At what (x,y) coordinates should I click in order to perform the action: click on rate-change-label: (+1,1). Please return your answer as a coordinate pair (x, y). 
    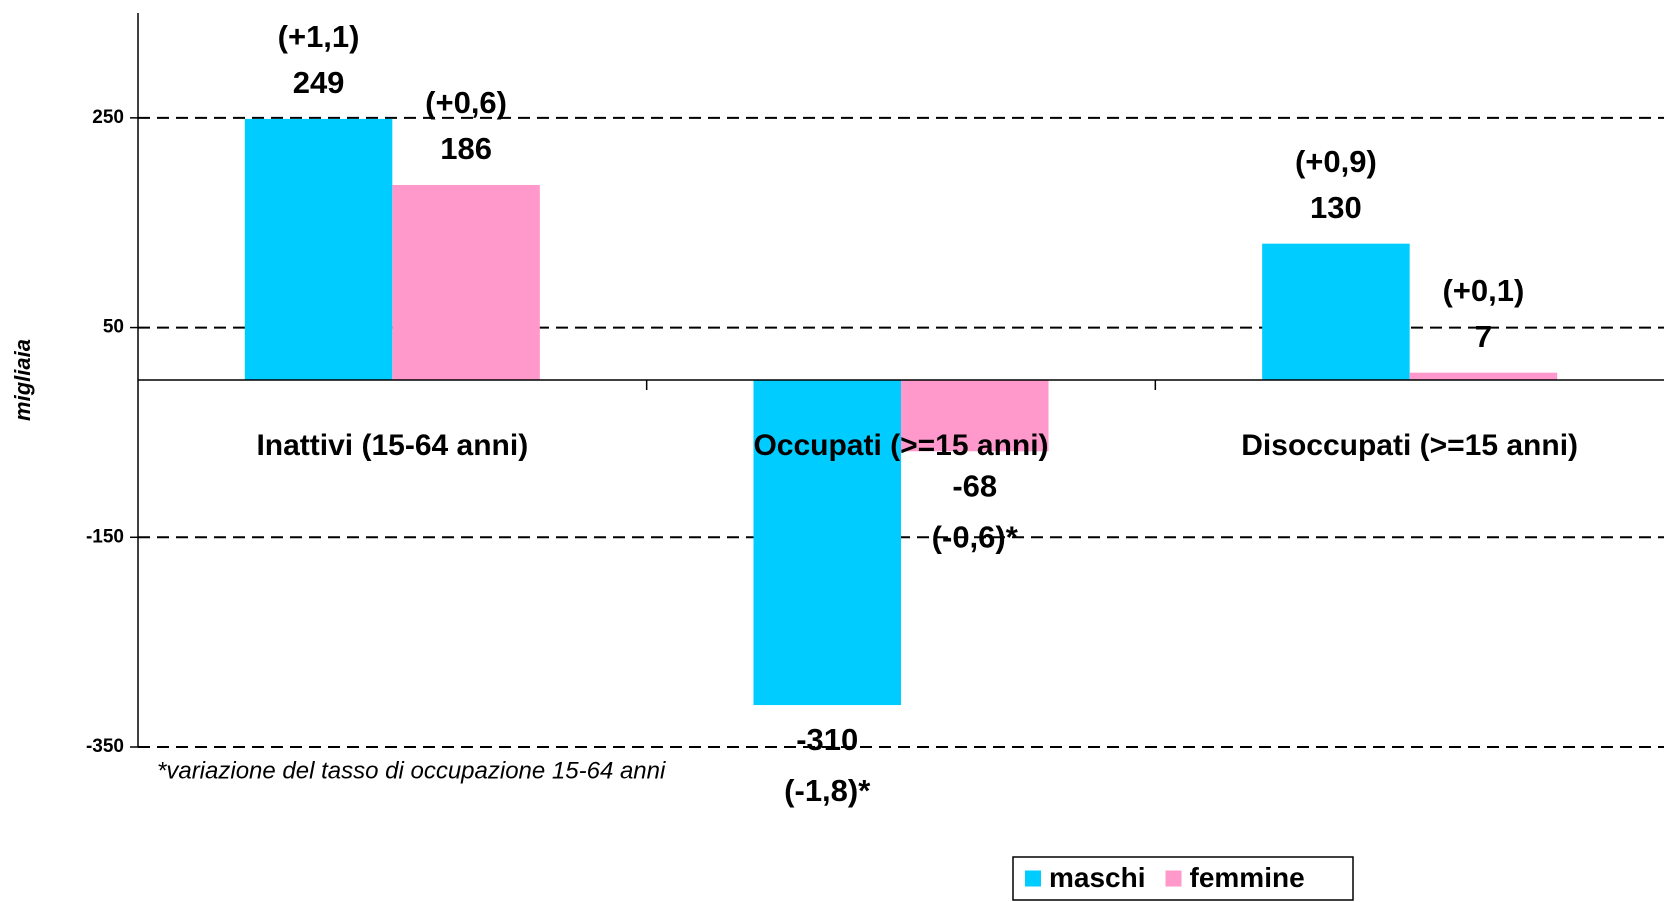
    Looking at the image, I should click on (319, 36).